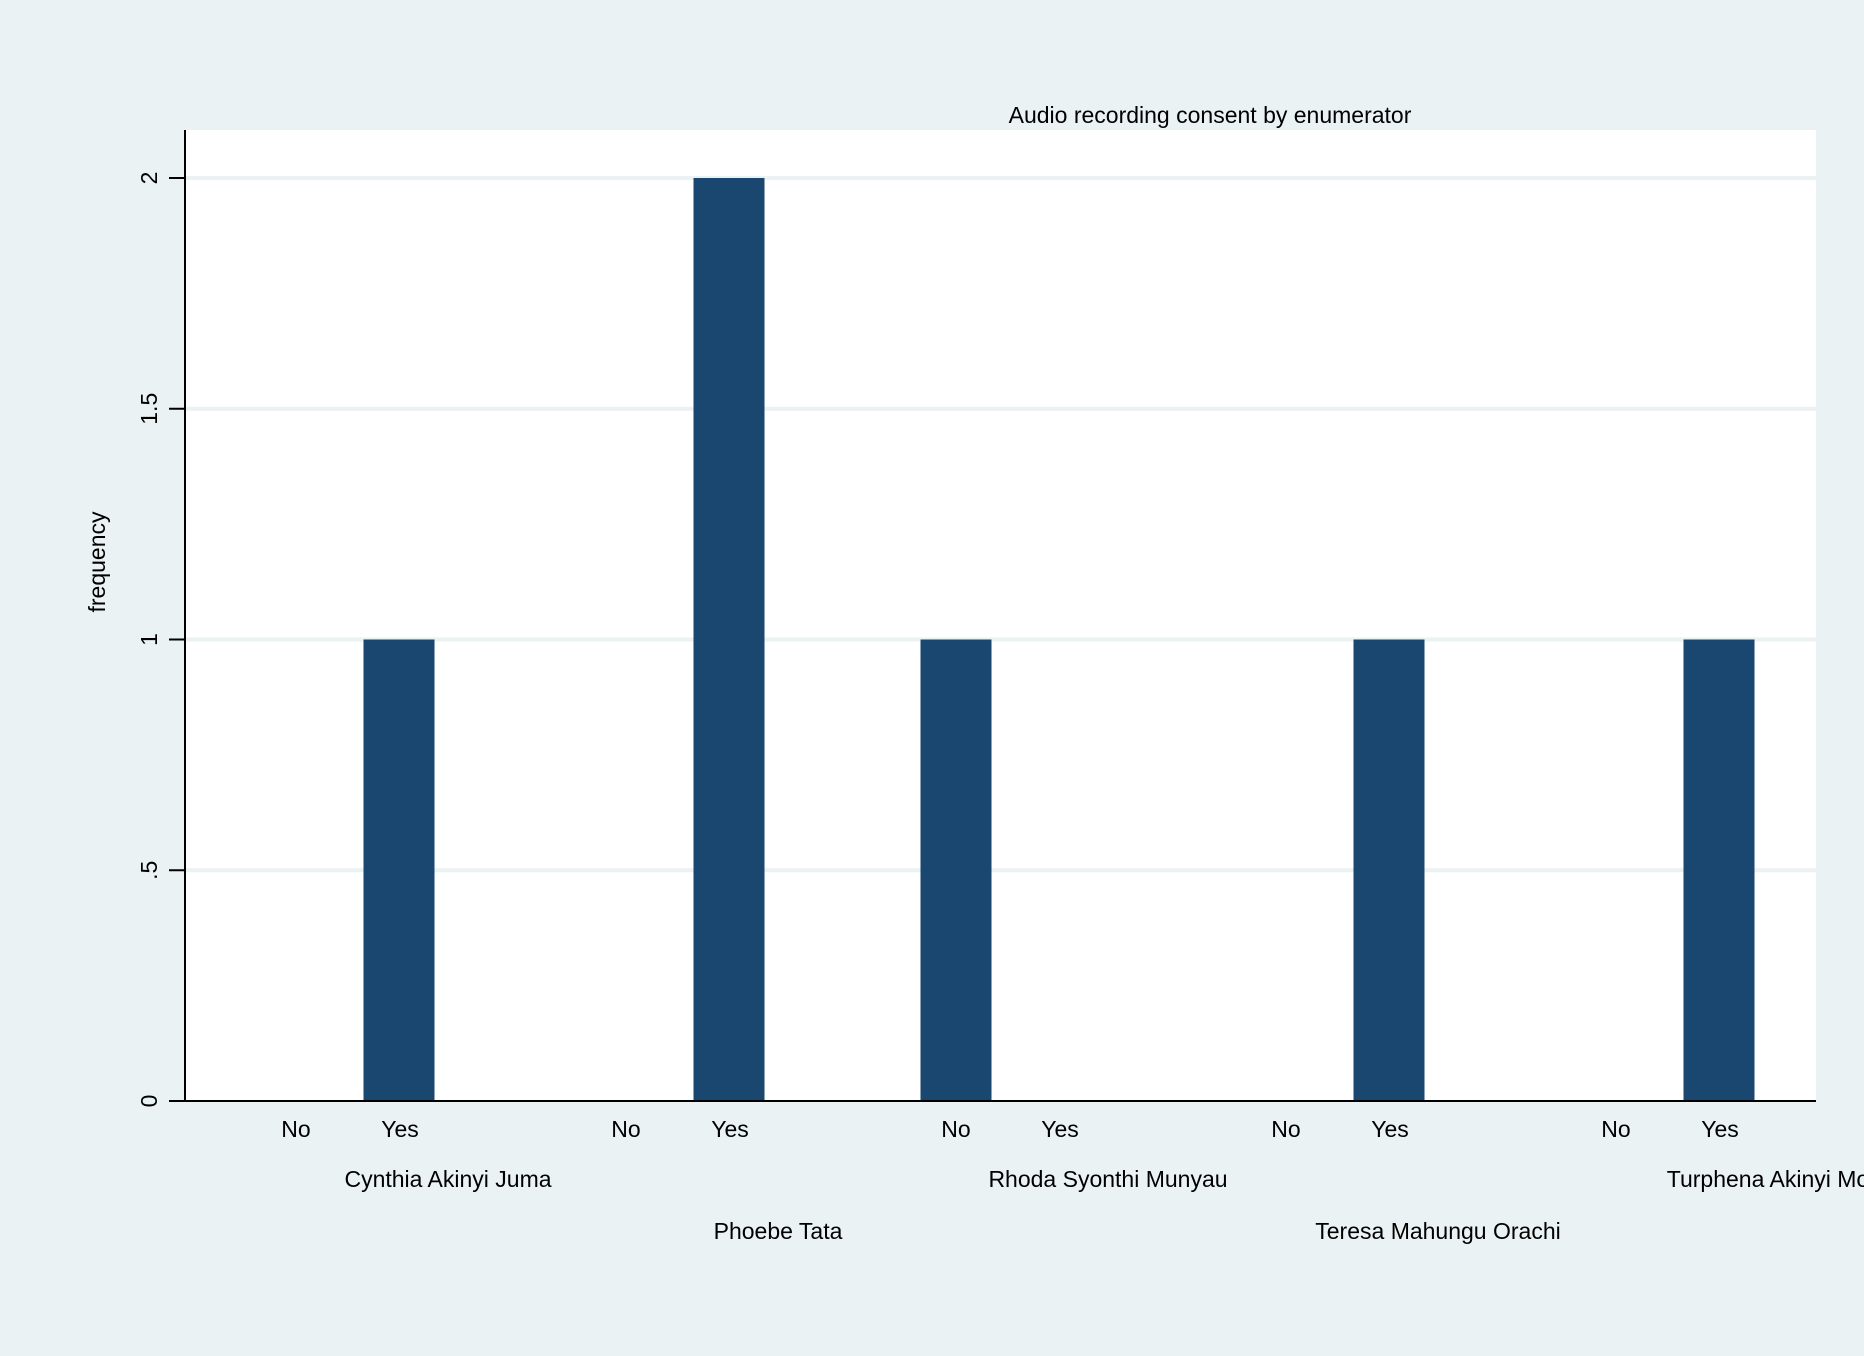 This screenshot has width=1864, height=1356. What do you see at coordinates (1009, 1129) in the screenshot?
I see `x-category-labels: No Yes No Yes No Yes No Yes No Yes` at bounding box center [1009, 1129].